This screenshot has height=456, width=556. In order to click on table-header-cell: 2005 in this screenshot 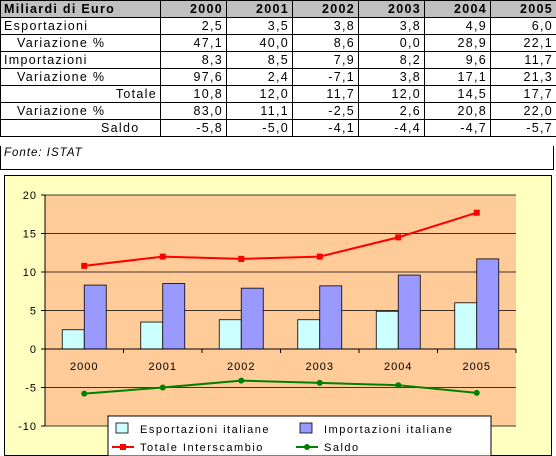, I will do `click(523, 9)`.